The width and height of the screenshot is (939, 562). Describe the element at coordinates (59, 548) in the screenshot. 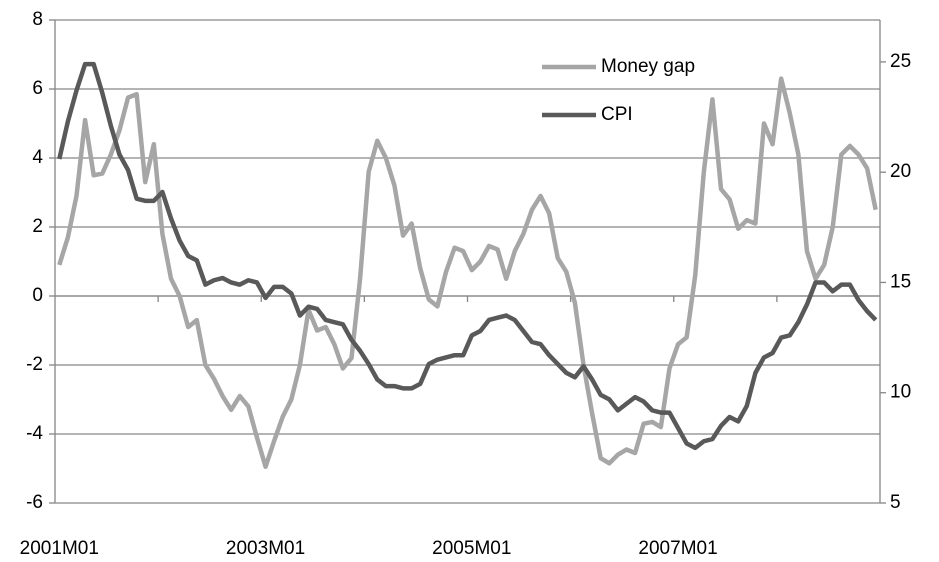

I see `x-tick-label: 2001M01` at that location.